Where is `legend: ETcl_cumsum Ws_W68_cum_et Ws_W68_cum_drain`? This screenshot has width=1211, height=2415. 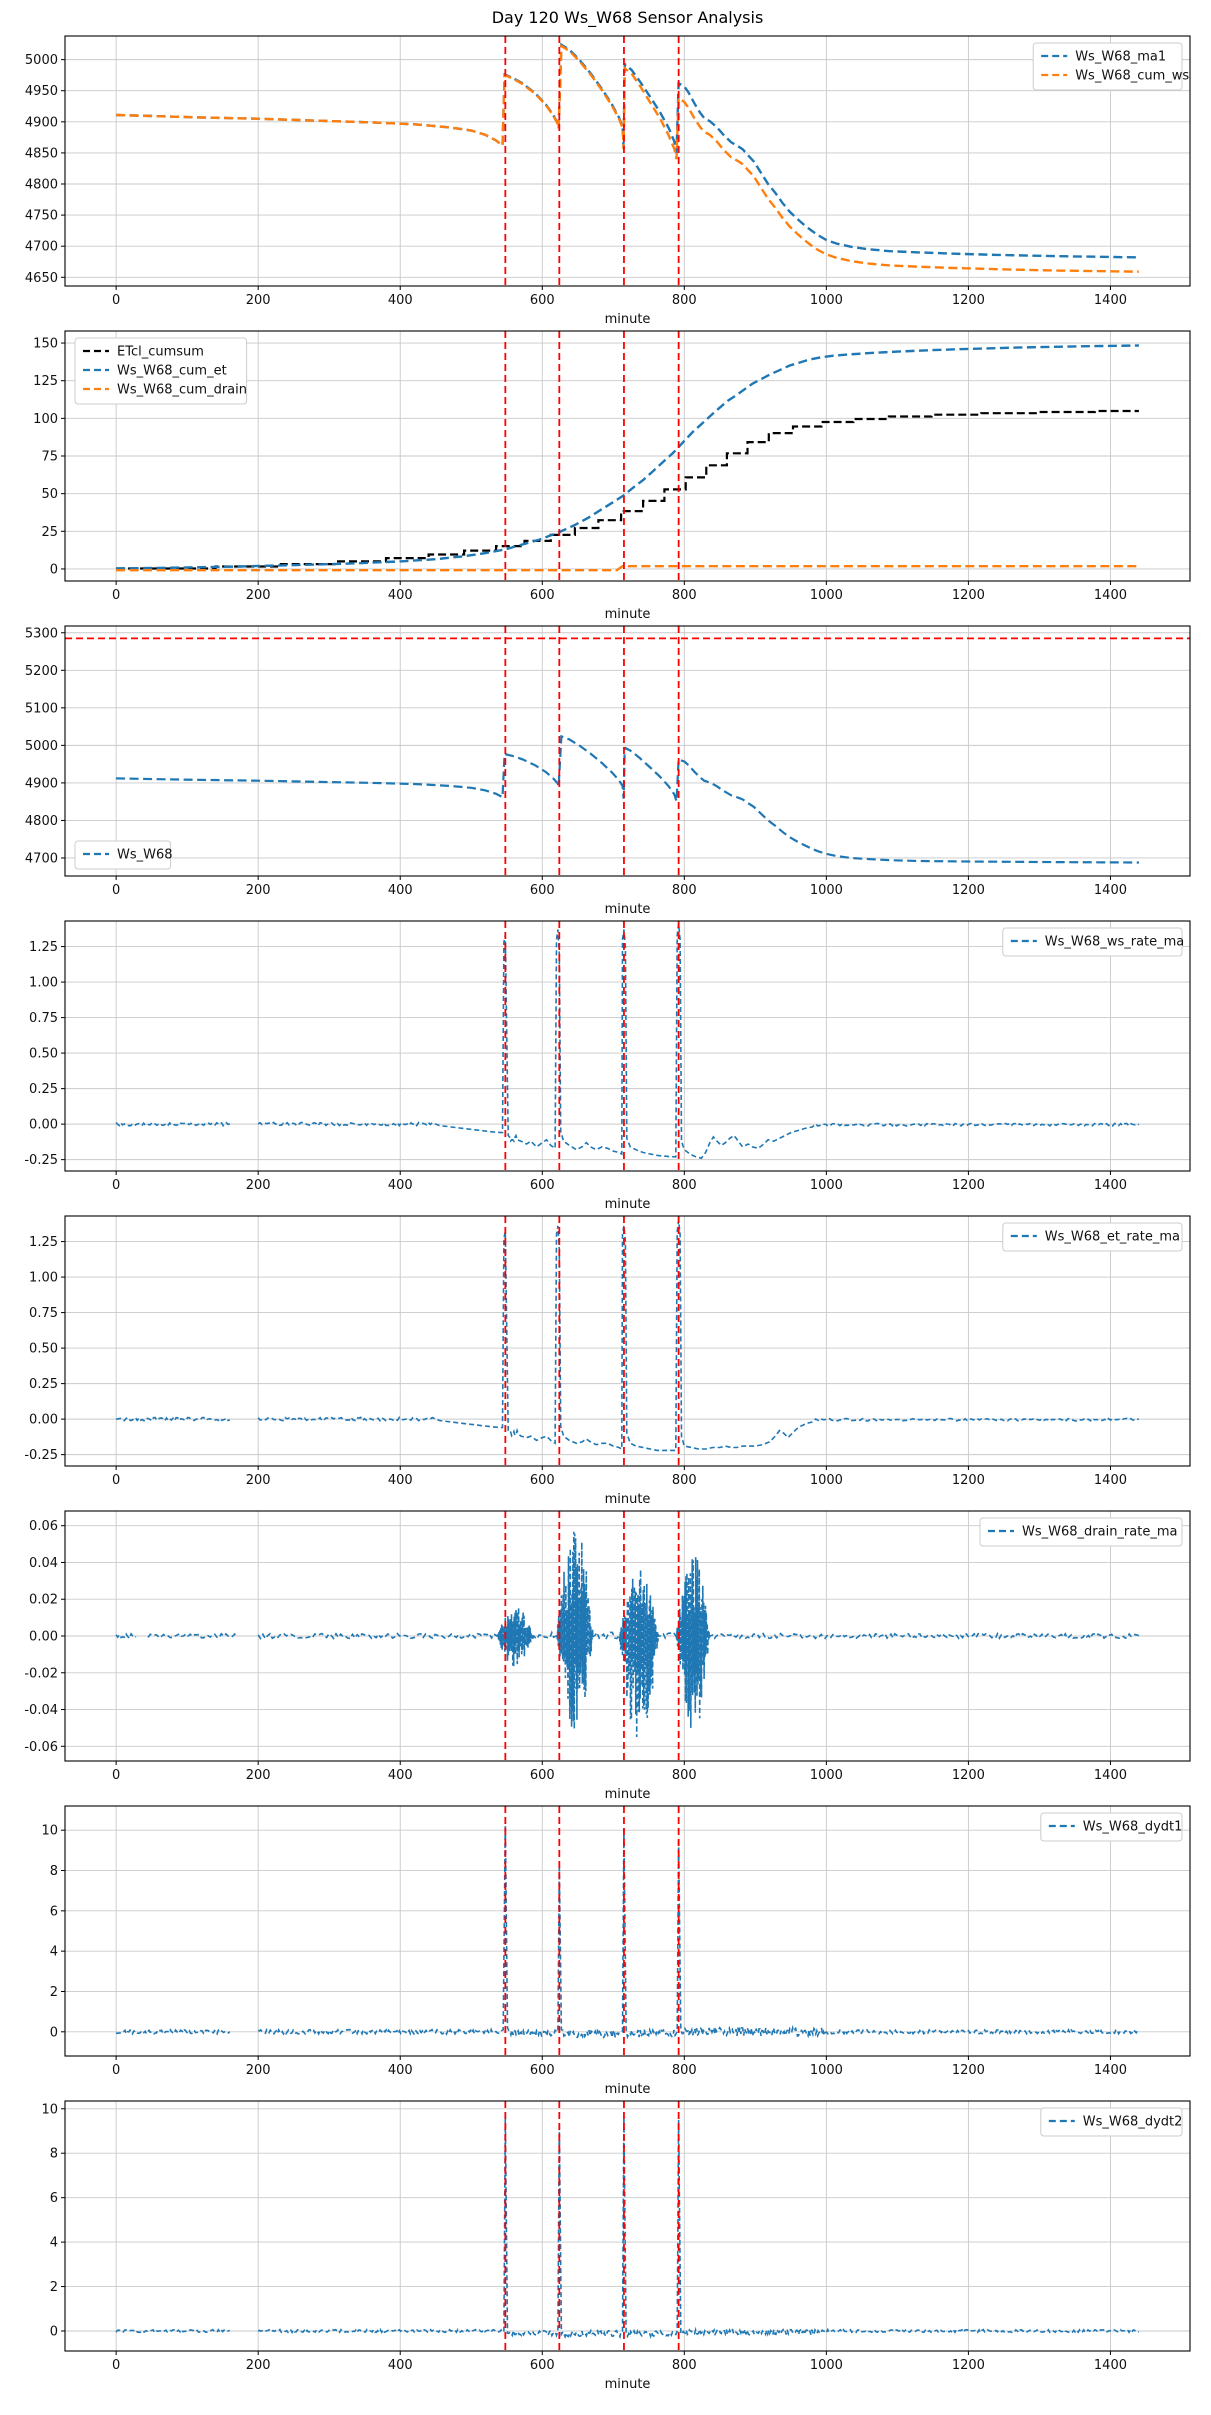 legend: ETcl_cumsum Ws_W68_cum_et Ws_W68_cum_drain is located at coordinates (161, 371).